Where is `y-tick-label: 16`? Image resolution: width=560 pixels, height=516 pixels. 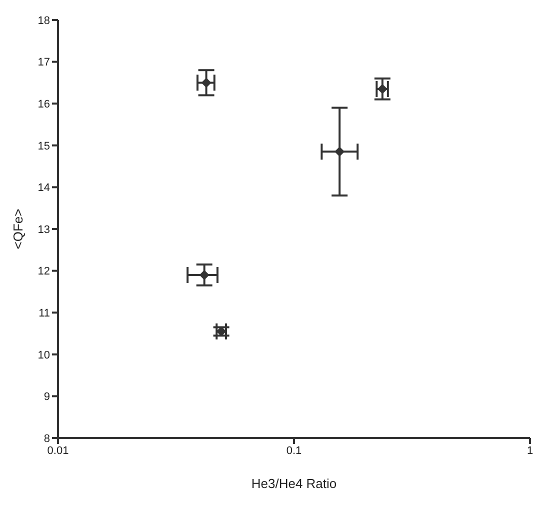 y-tick-label: 16 is located at coordinates (44, 104).